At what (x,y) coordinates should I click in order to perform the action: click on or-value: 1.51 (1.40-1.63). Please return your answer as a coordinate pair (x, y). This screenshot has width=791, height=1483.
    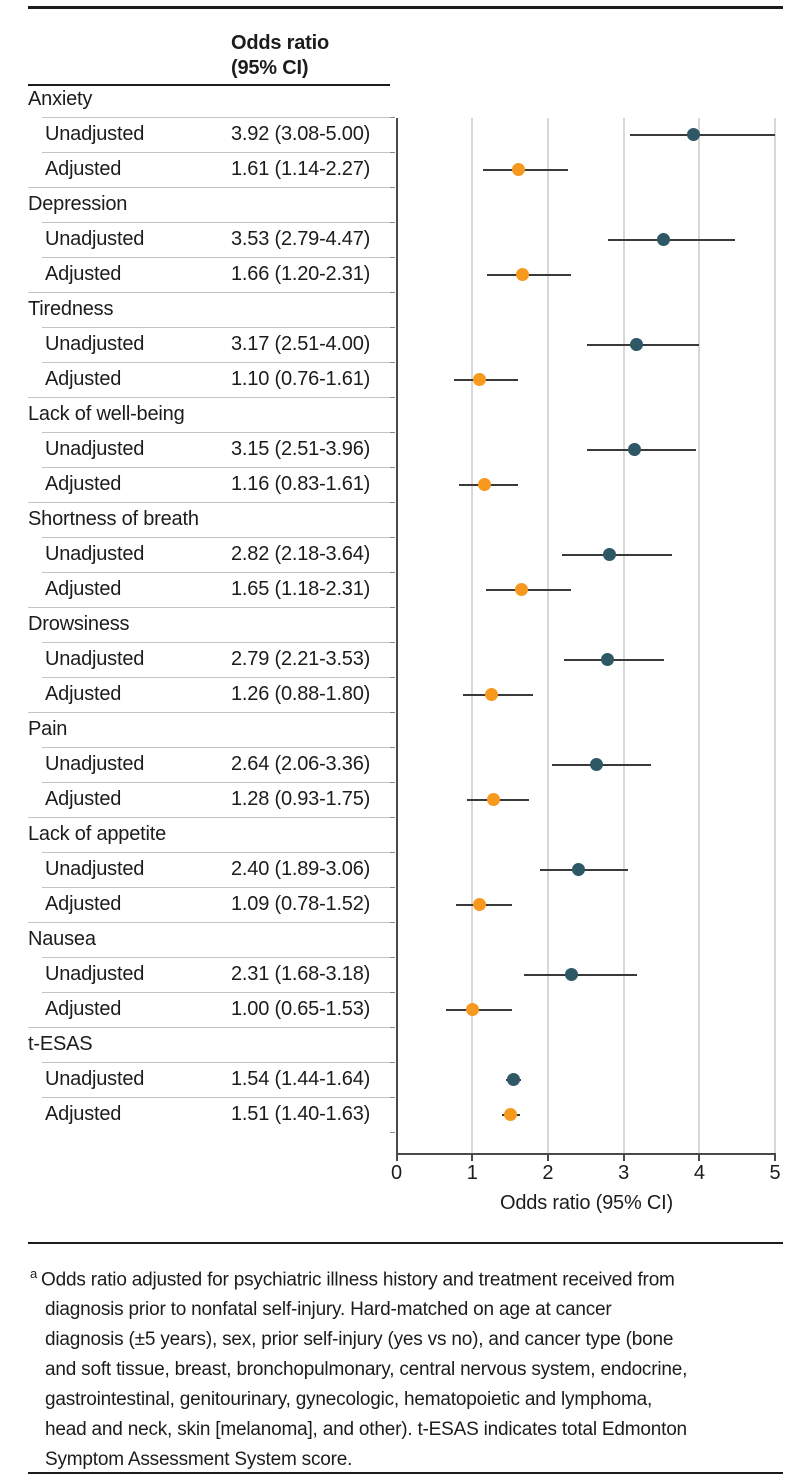
    Looking at the image, I should click on (301, 1114).